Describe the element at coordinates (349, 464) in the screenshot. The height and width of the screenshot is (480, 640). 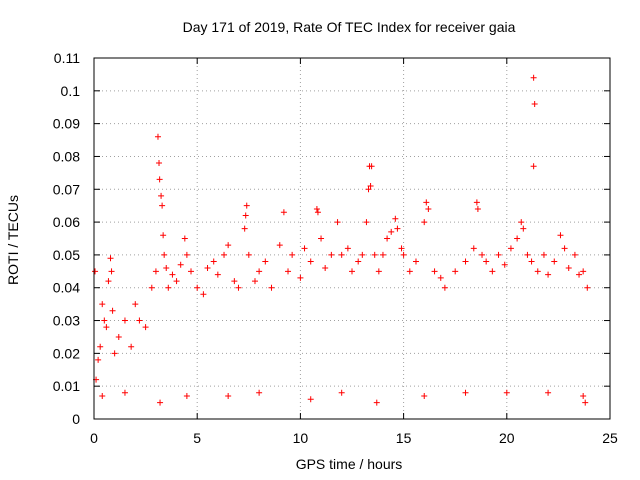
I see `x-axis-label: GPS time / hours` at that location.